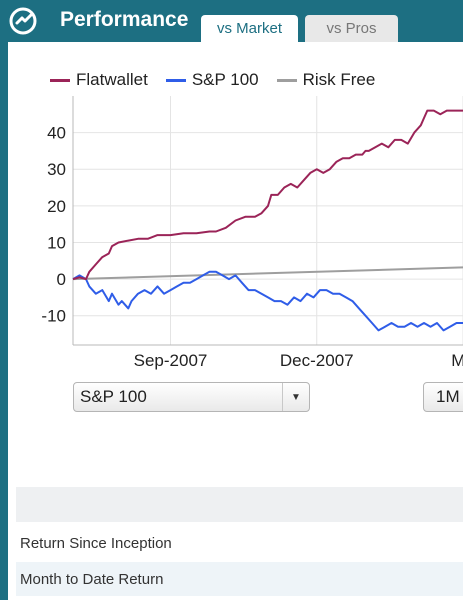 Image resolution: width=463 pixels, height=600 pixels. Describe the element at coordinates (96, 543) in the screenshot. I see `row-label: Return Since Inception` at that location.